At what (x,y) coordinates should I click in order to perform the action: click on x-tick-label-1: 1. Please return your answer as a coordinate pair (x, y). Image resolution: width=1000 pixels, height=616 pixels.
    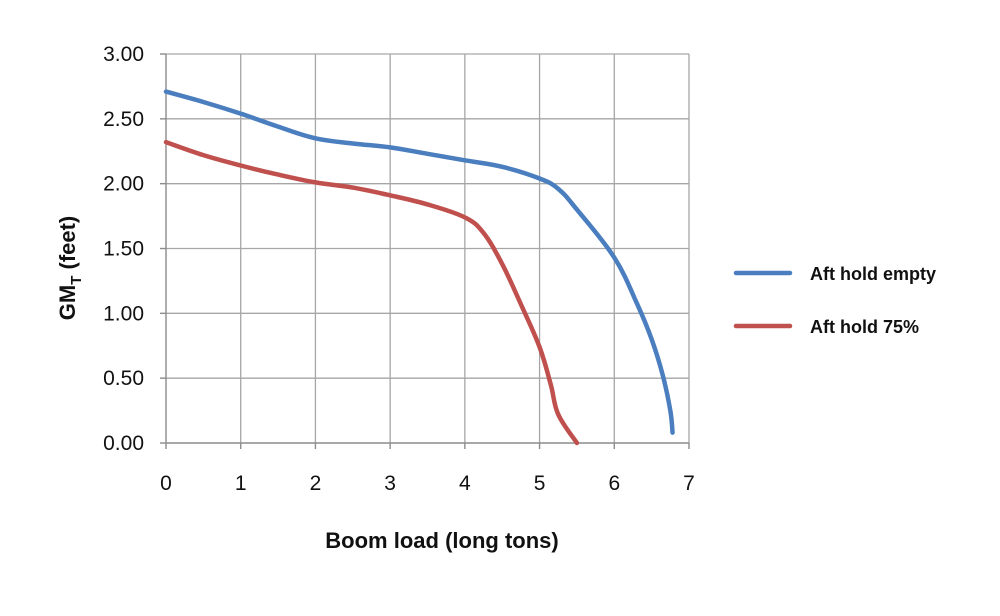
    Looking at the image, I should click on (241, 483).